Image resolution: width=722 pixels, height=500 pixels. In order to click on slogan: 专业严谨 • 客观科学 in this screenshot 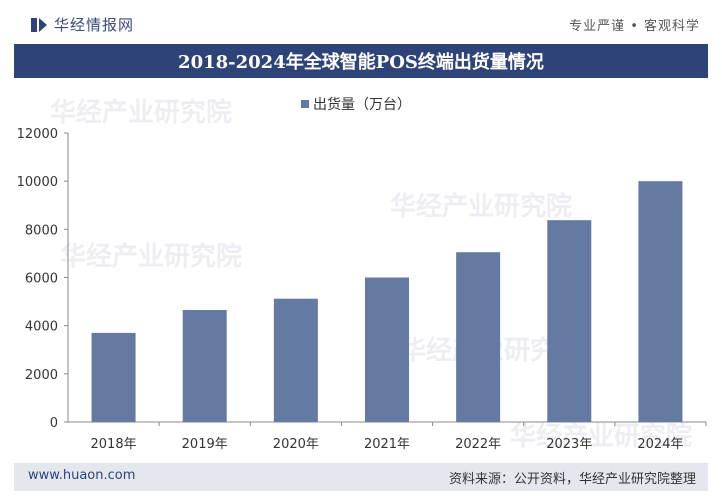, I will do `click(634, 26)`.